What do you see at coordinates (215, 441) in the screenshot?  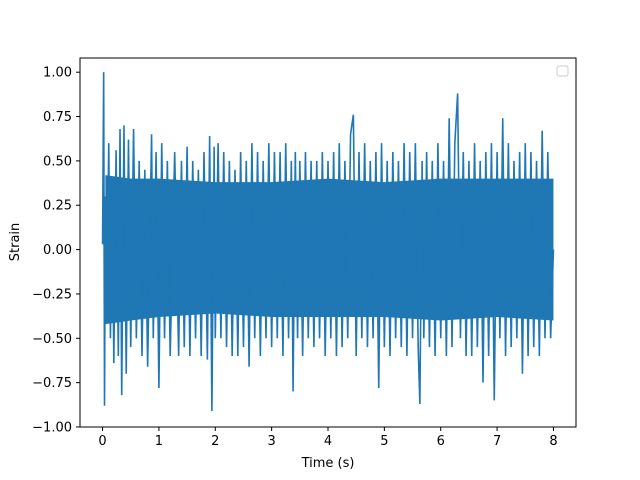 I see `x-tick-label: 2` at bounding box center [215, 441].